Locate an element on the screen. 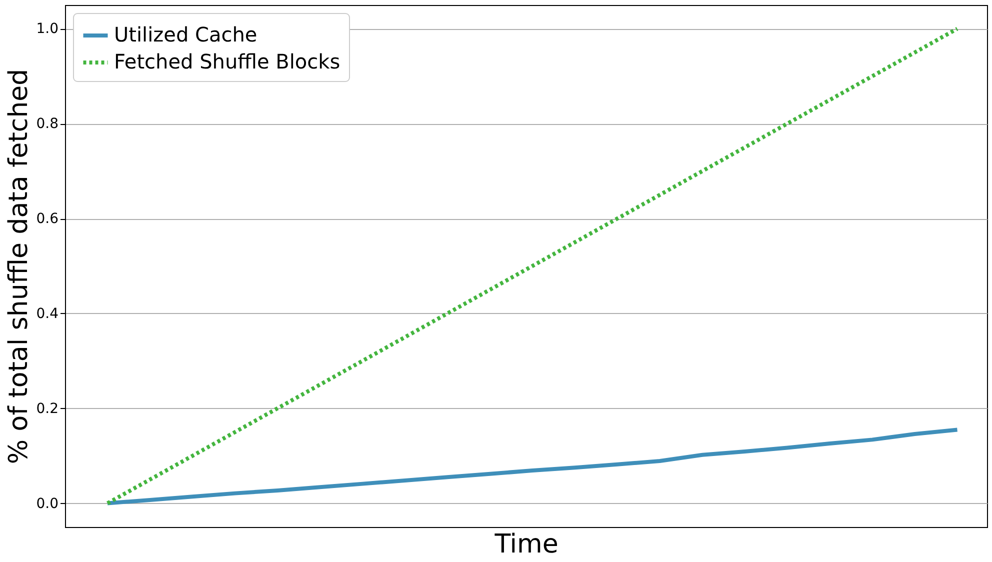  y-tick-label: 0.6 is located at coordinates (47, 219).